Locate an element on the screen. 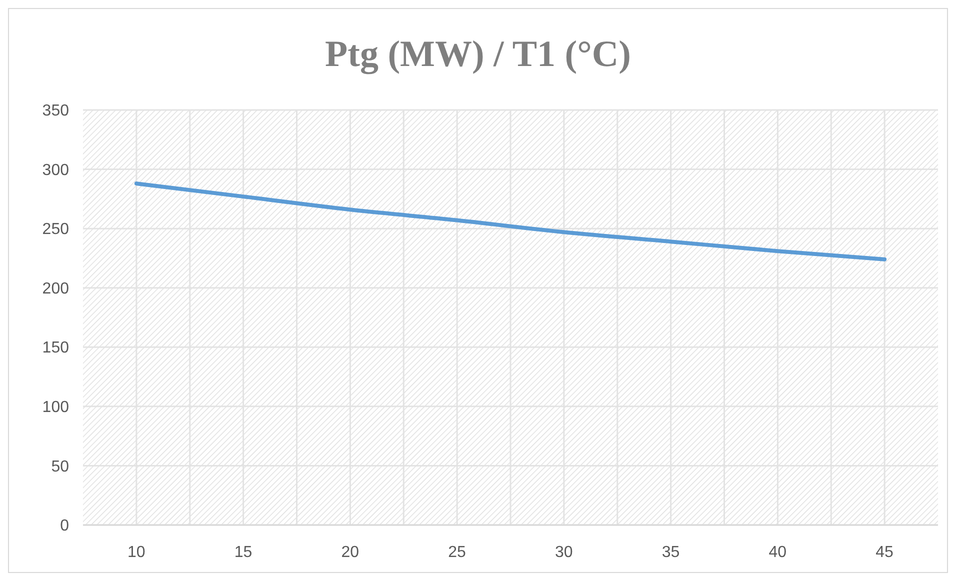 The image size is (956, 581). x-tick-label: 40 is located at coordinates (777, 552).